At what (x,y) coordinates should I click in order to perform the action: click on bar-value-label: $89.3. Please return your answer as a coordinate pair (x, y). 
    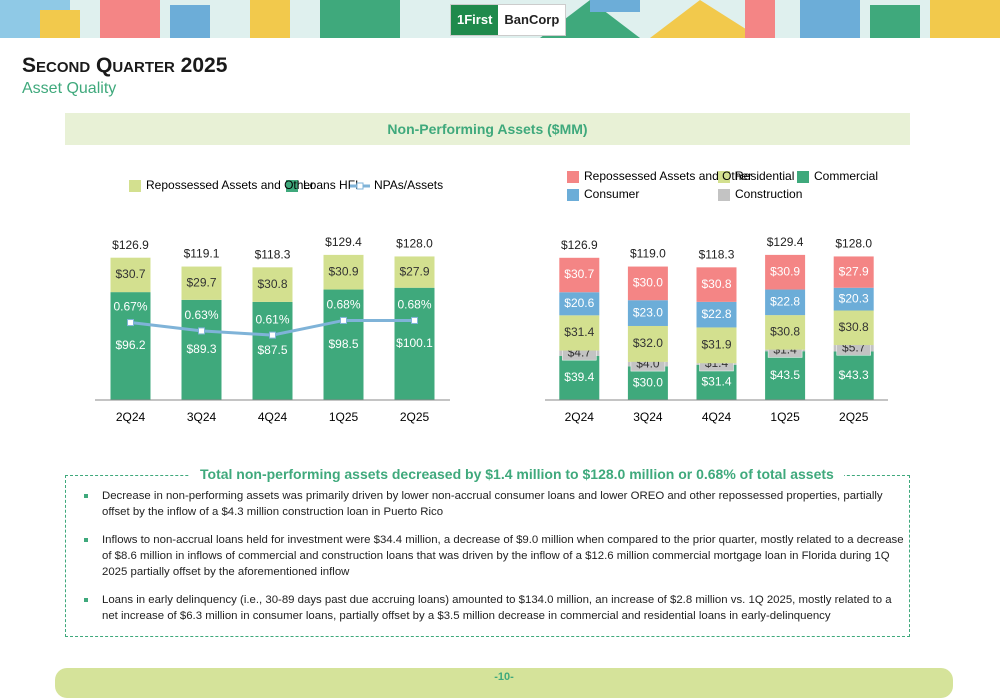
    Looking at the image, I should click on (201, 349).